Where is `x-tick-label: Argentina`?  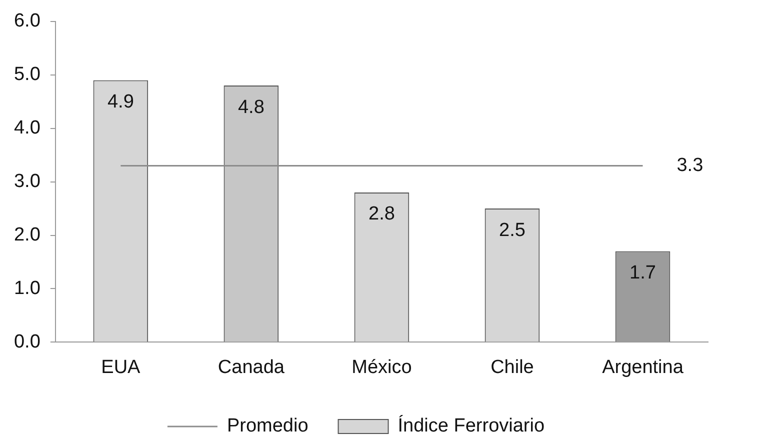
x-tick-label: Argentina is located at coordinates (643, 367).